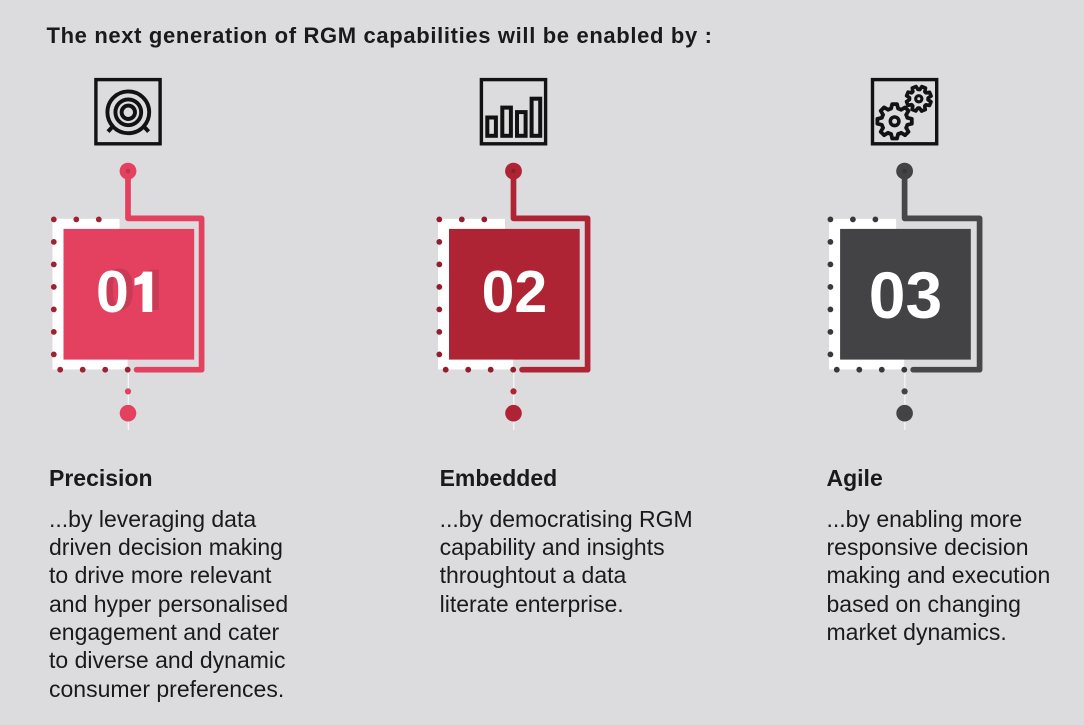  What do you see at coordinates (515, 292) in the screenshot?
I see `svg-text: 02` at bounding box center [515, 292].